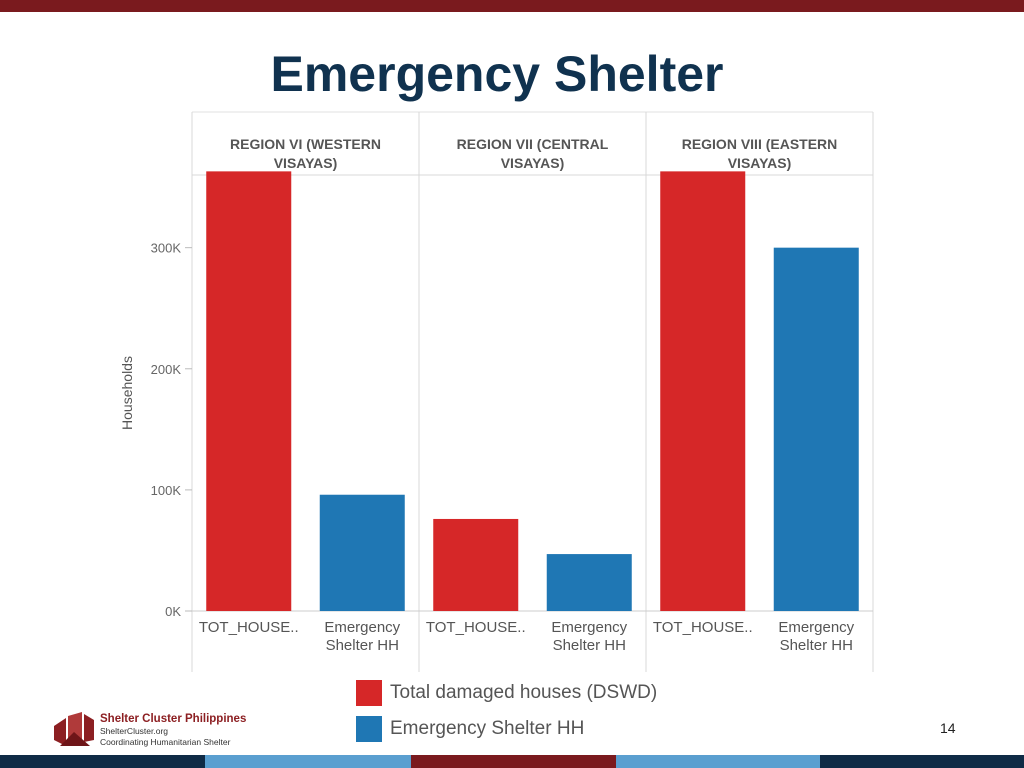 Image resolution: width=1024 pixels, height=768 pixels. Describe the element at coordinates (173, 611) in the screenshot. I see `y-tick-label: 0K` at that location.